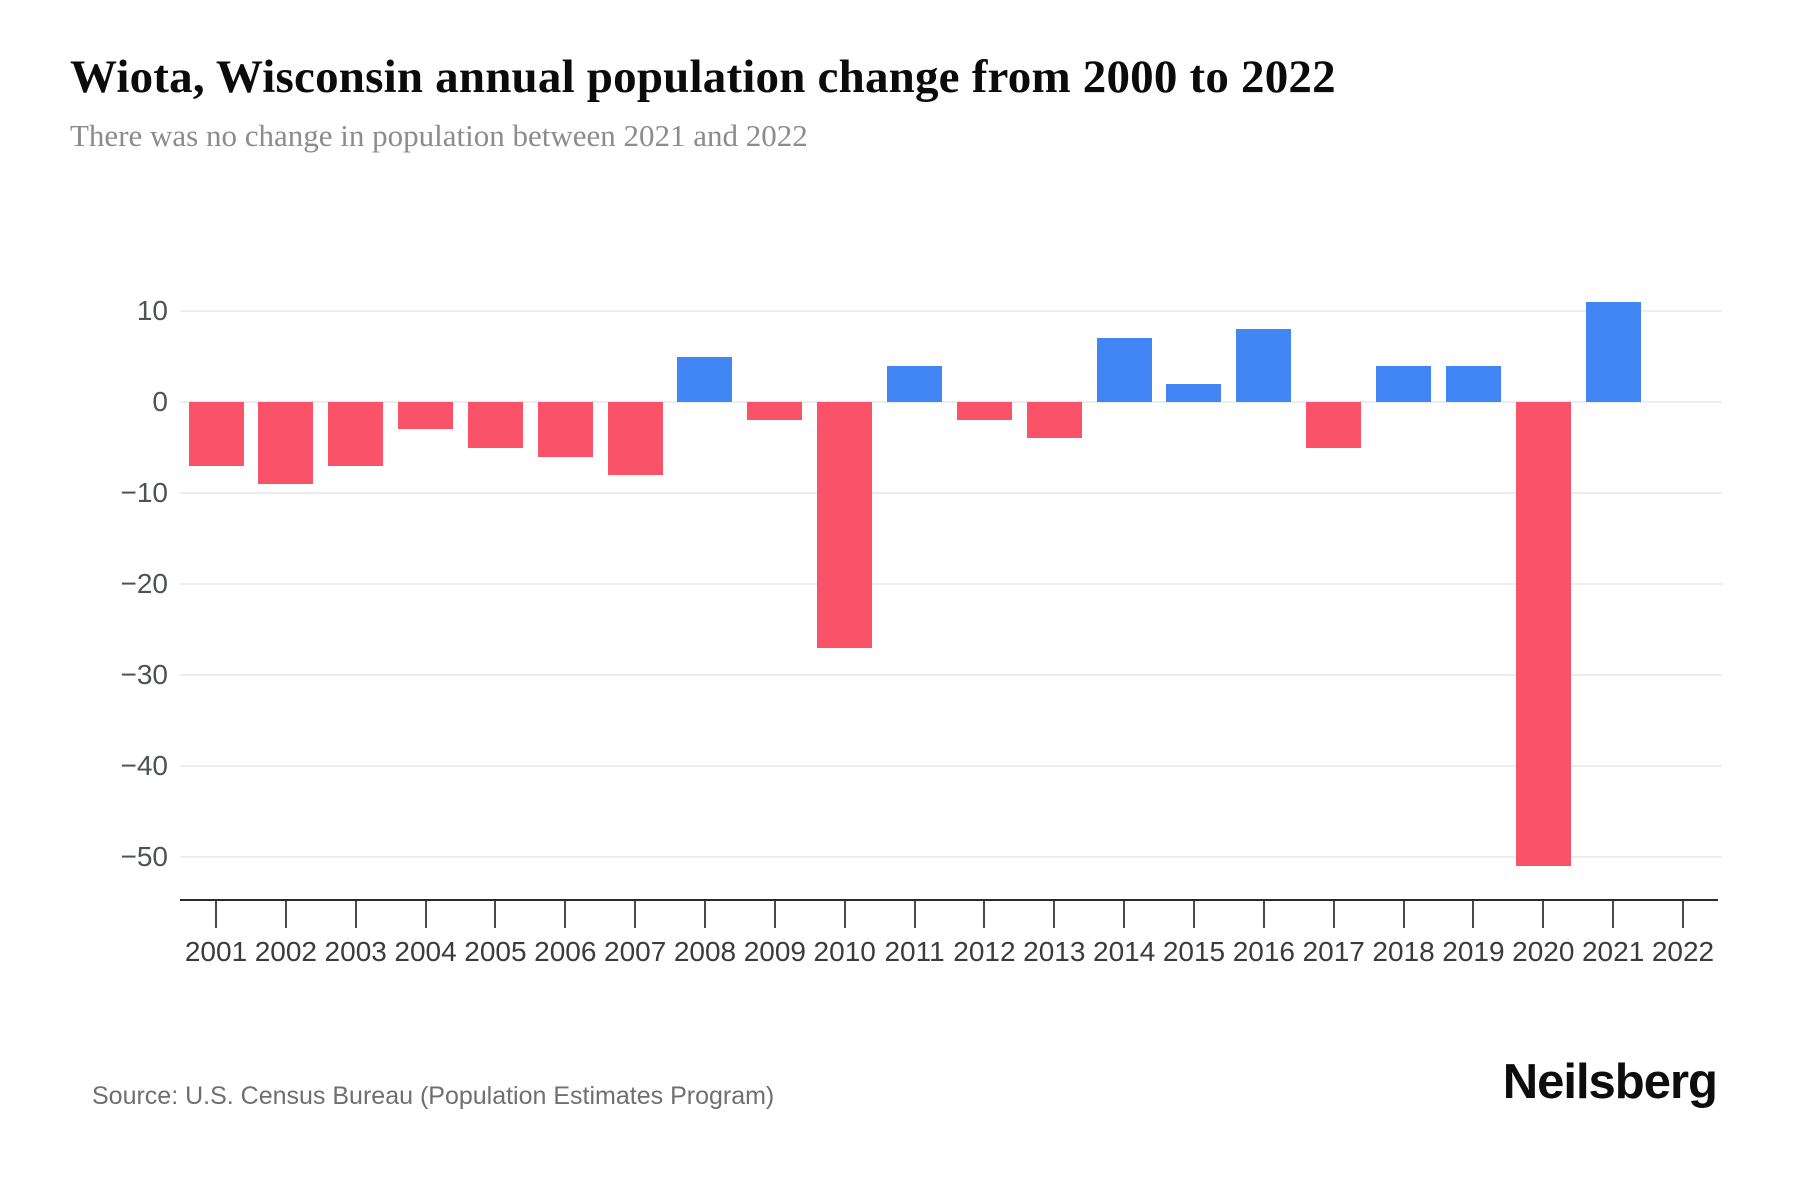 This screenshot has height=1200, width=1800. Describe the element at coordinates (495, 425) in the screenshot. I see `bar-2005` at that location.